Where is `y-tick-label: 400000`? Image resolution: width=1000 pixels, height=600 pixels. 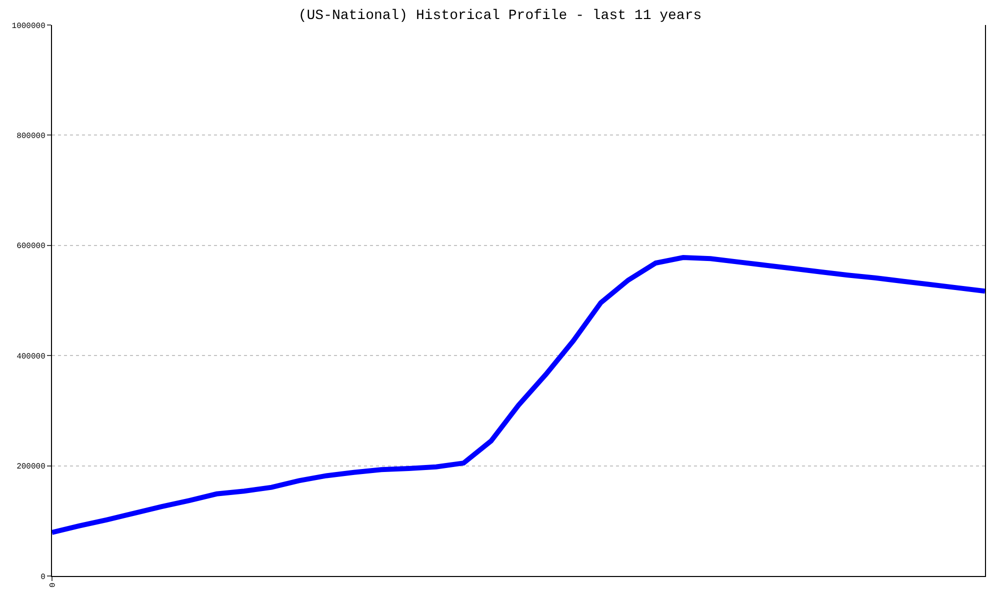 y-tick-label: 400000 is located at coordinates (31, 357).